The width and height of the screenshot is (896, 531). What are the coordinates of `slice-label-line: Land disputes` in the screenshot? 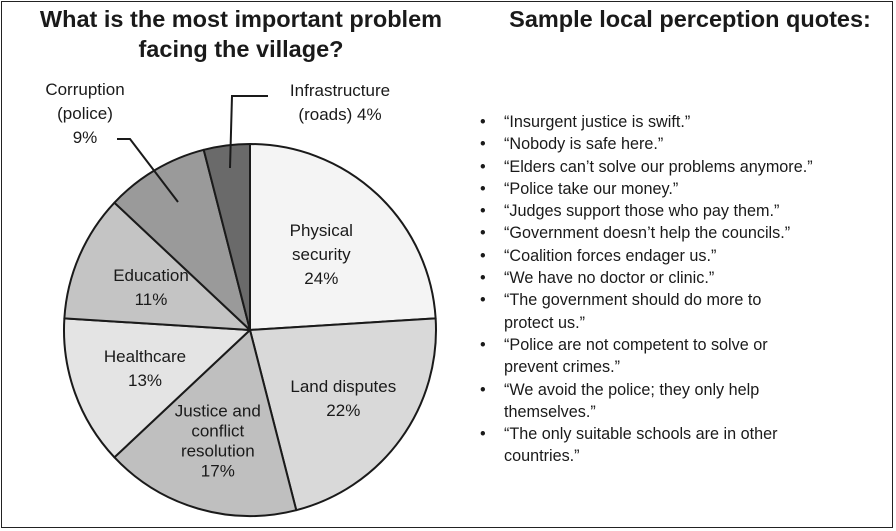 It's located at (343, 386).